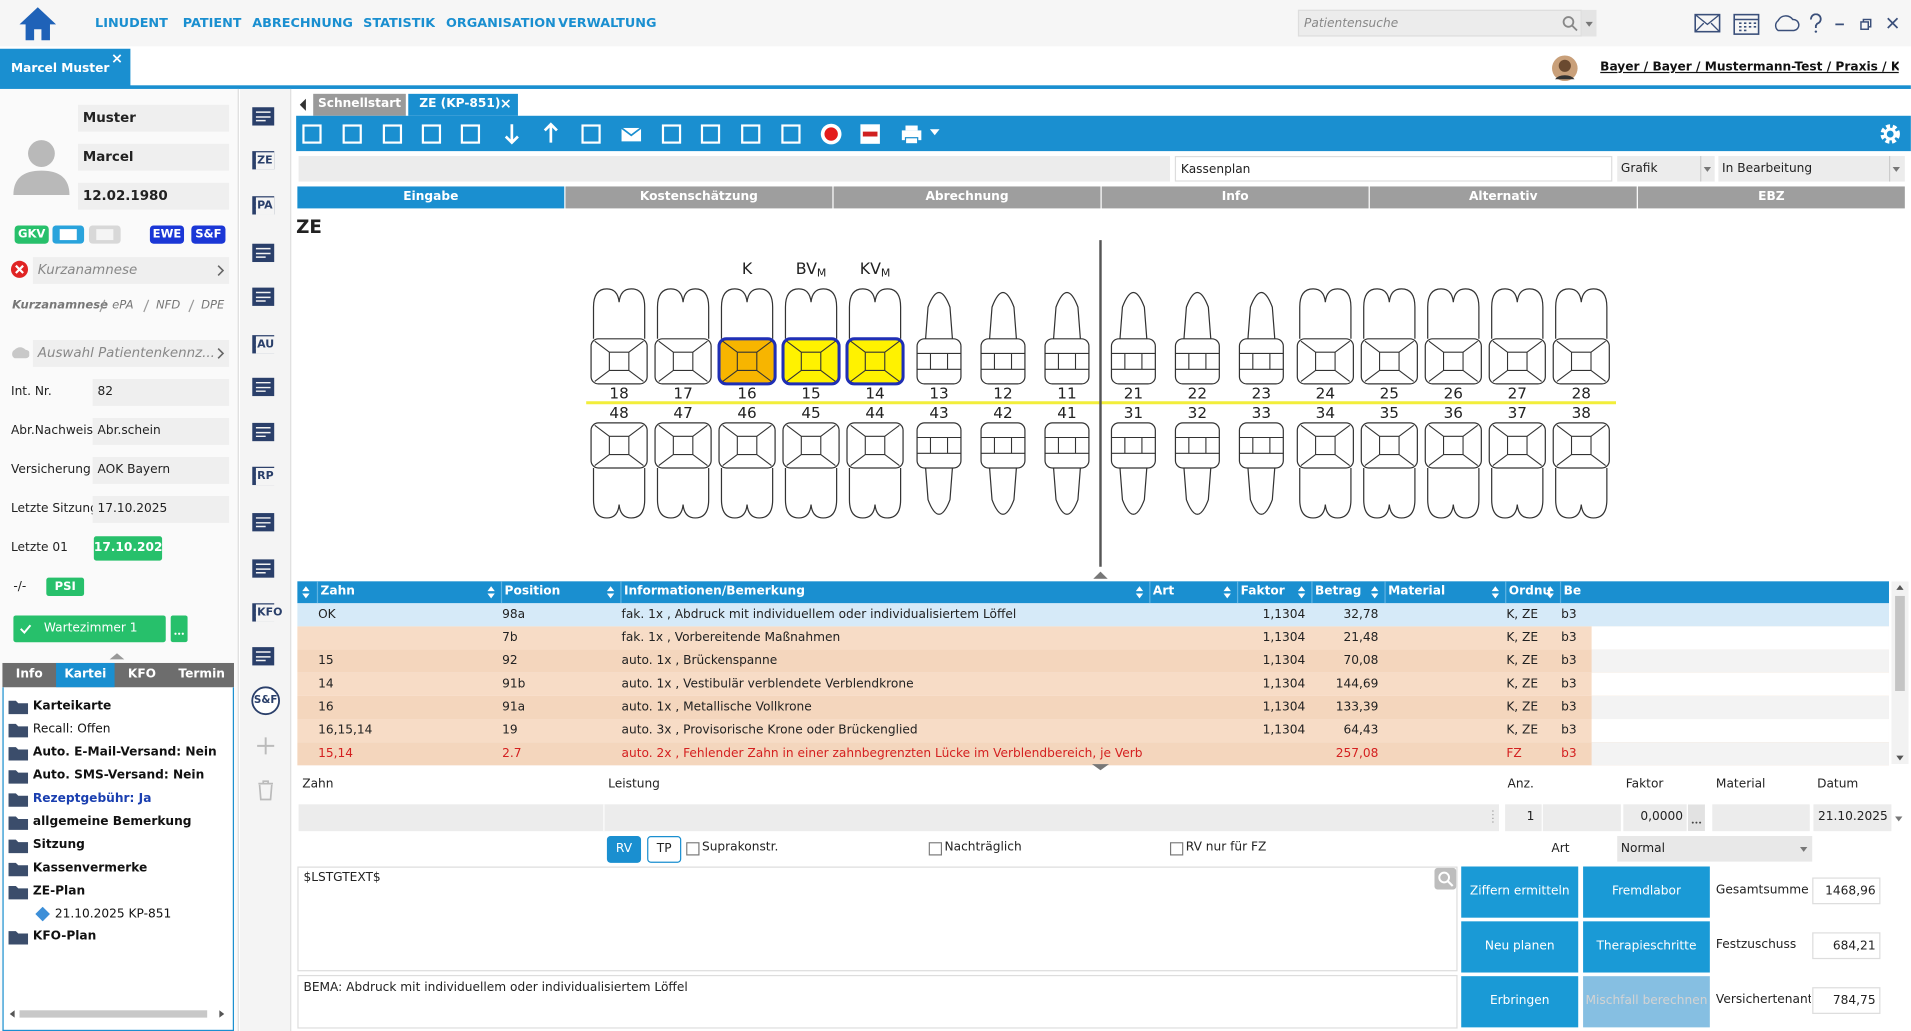 This screenshot has height=1031, width=1911. I want to click on tree-item: Auto. SMS-Versand: Nein, so click(118, 775).